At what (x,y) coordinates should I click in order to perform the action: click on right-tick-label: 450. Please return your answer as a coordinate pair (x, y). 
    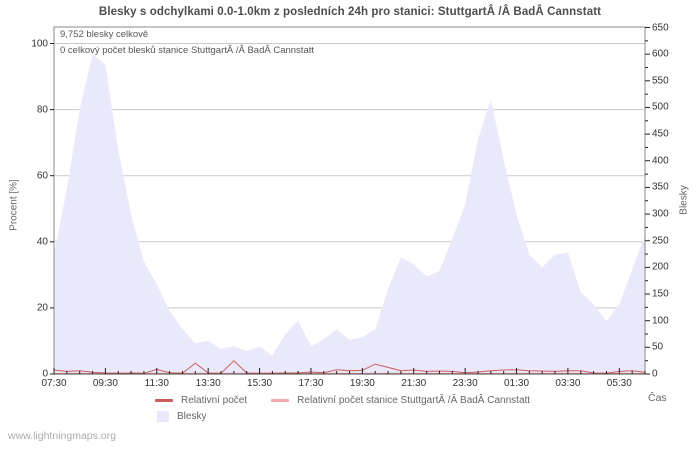
    Looking at the image, I should click on (660, 134).